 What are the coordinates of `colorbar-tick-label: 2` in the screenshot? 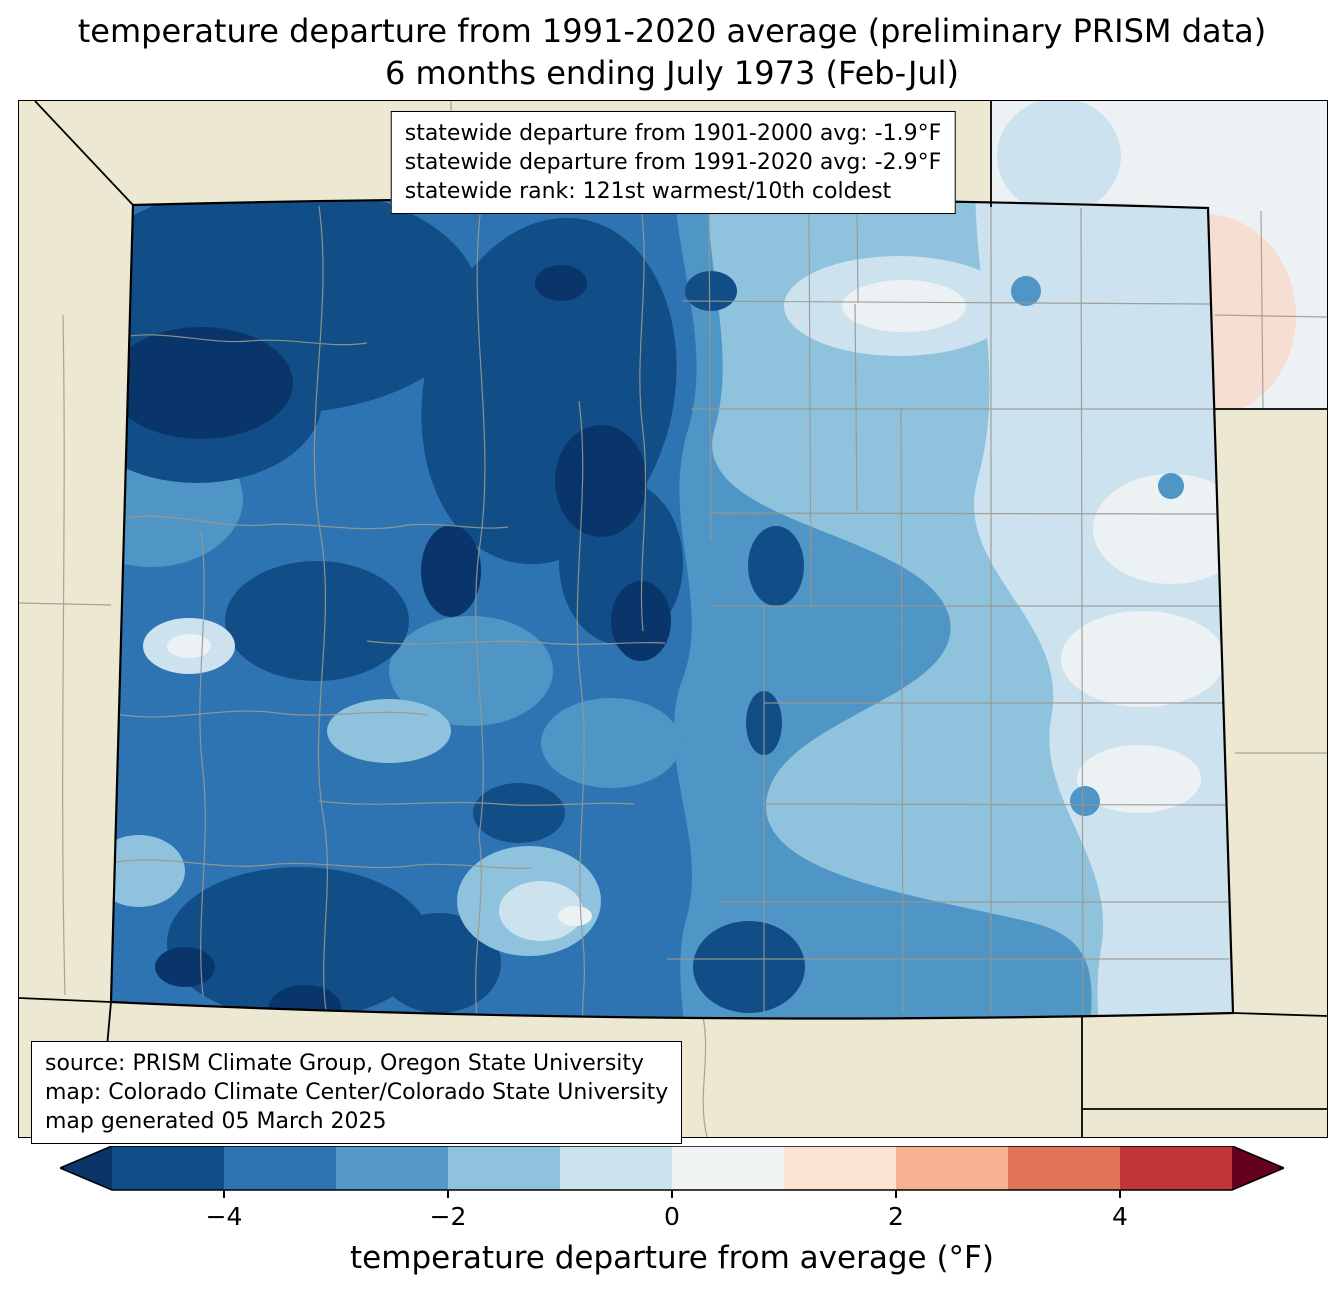 It's located at (896, 1216).